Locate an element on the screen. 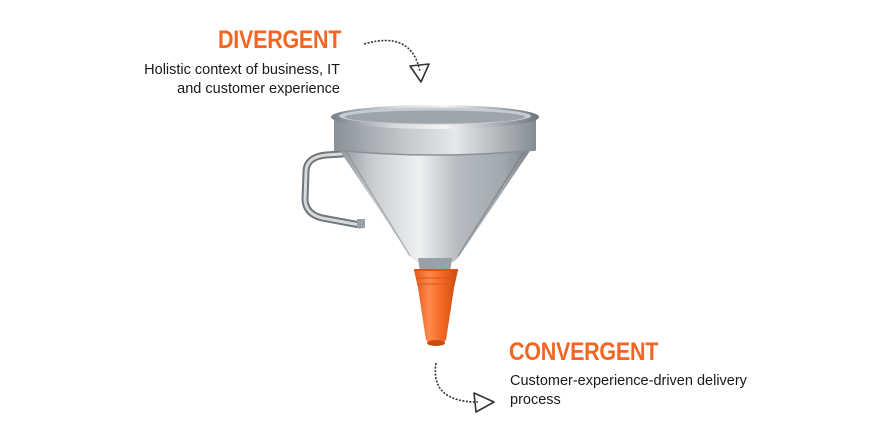  divergent-title: DIVERGENT is located at coordinates (279, 40).